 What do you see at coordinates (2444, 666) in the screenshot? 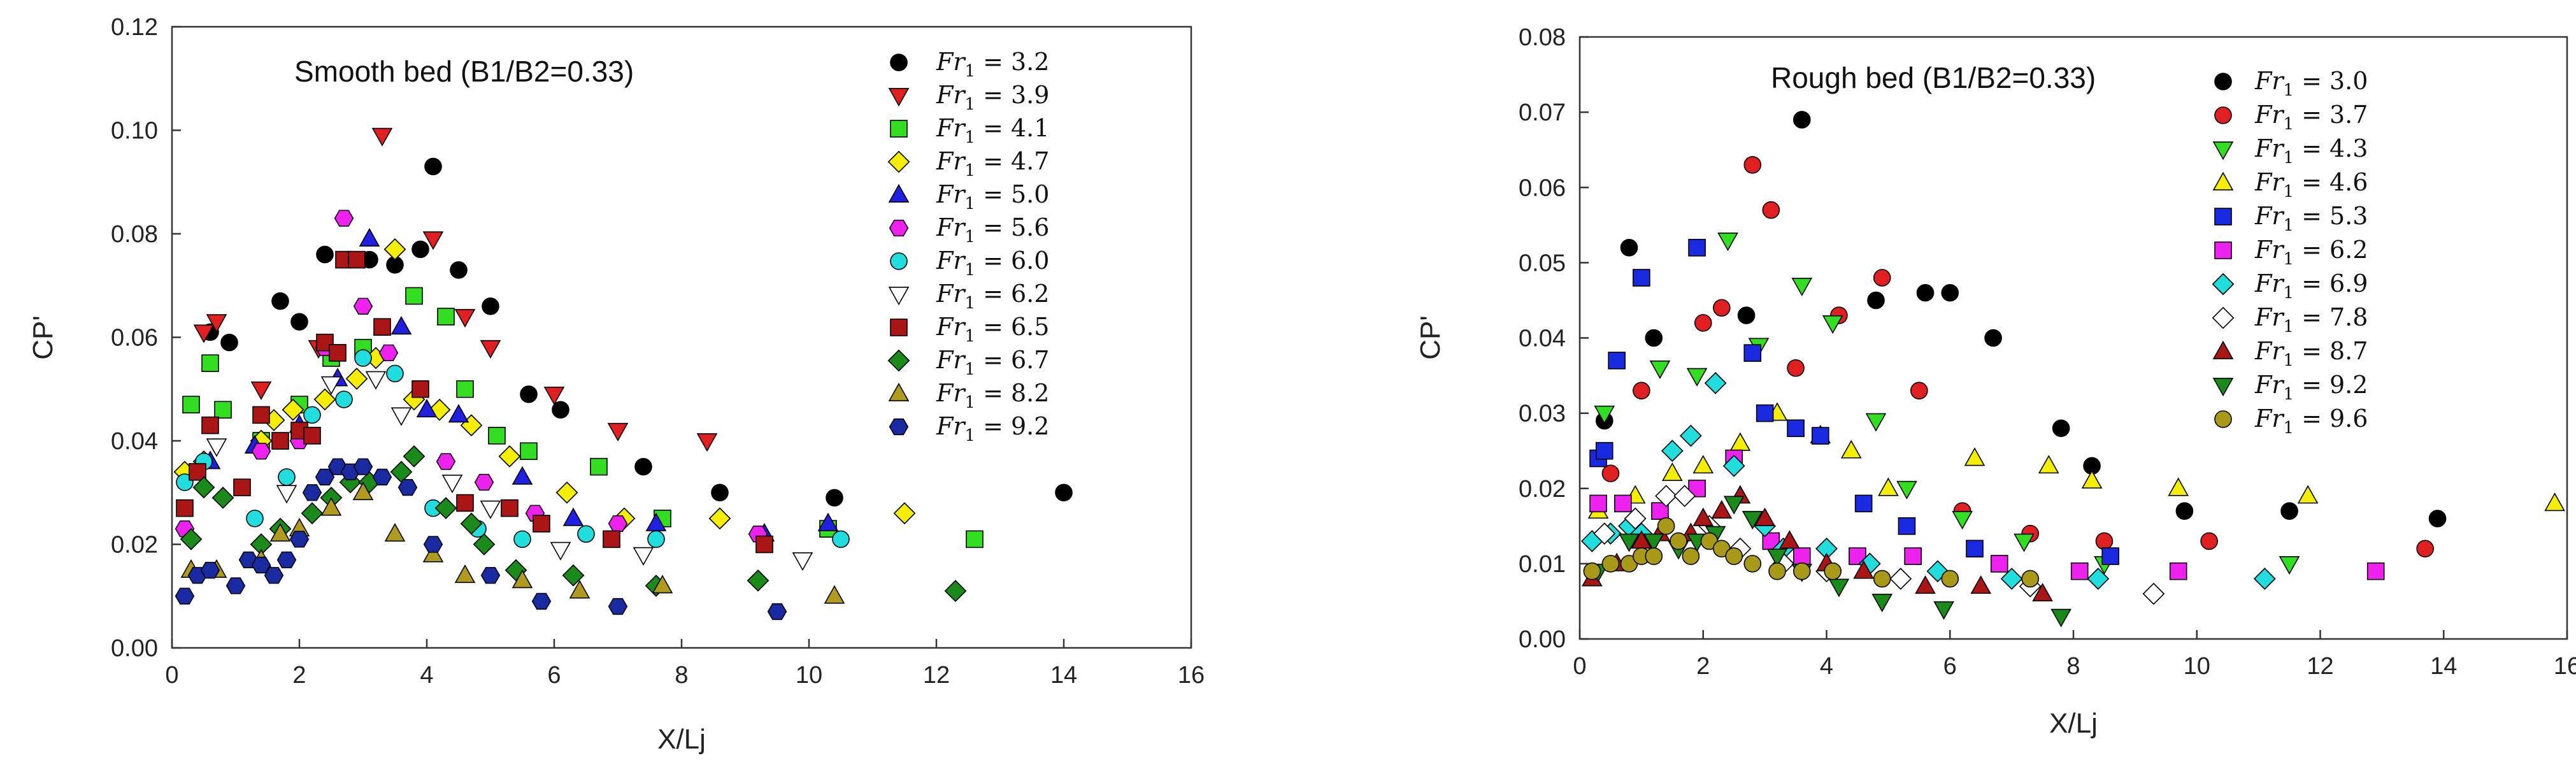
I see `x-tick-label: 14` at bounding box center [2444, 666].